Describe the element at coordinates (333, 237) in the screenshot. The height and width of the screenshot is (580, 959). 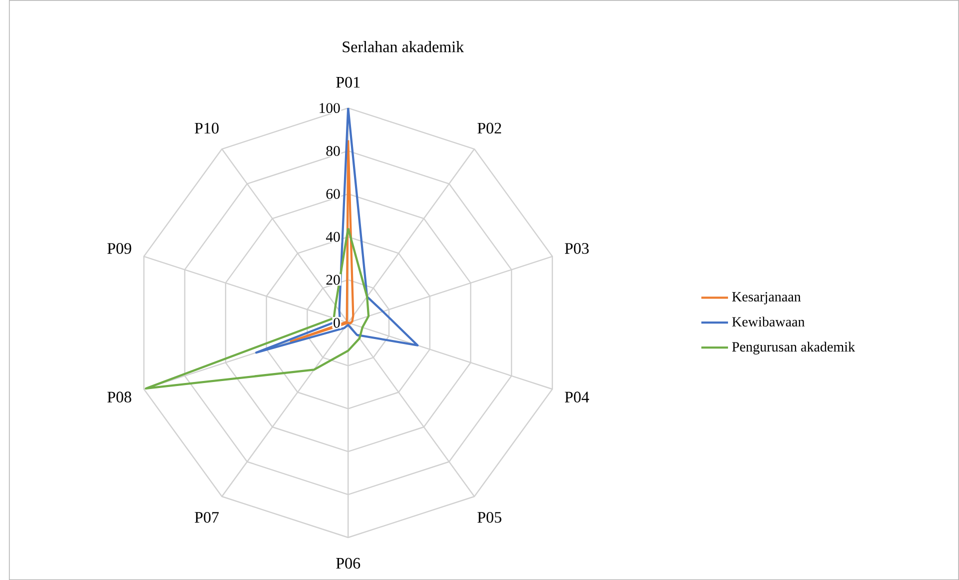
I see `y-tick-label: 40` at that location.